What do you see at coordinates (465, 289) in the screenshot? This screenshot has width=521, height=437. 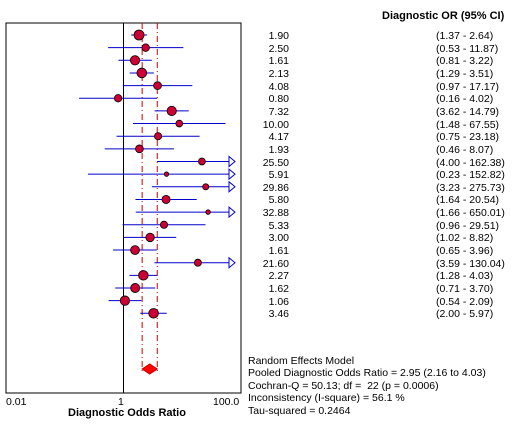 I see `study-ci-value: (0.71 - 3.70)` at bounding box center [465, 289].